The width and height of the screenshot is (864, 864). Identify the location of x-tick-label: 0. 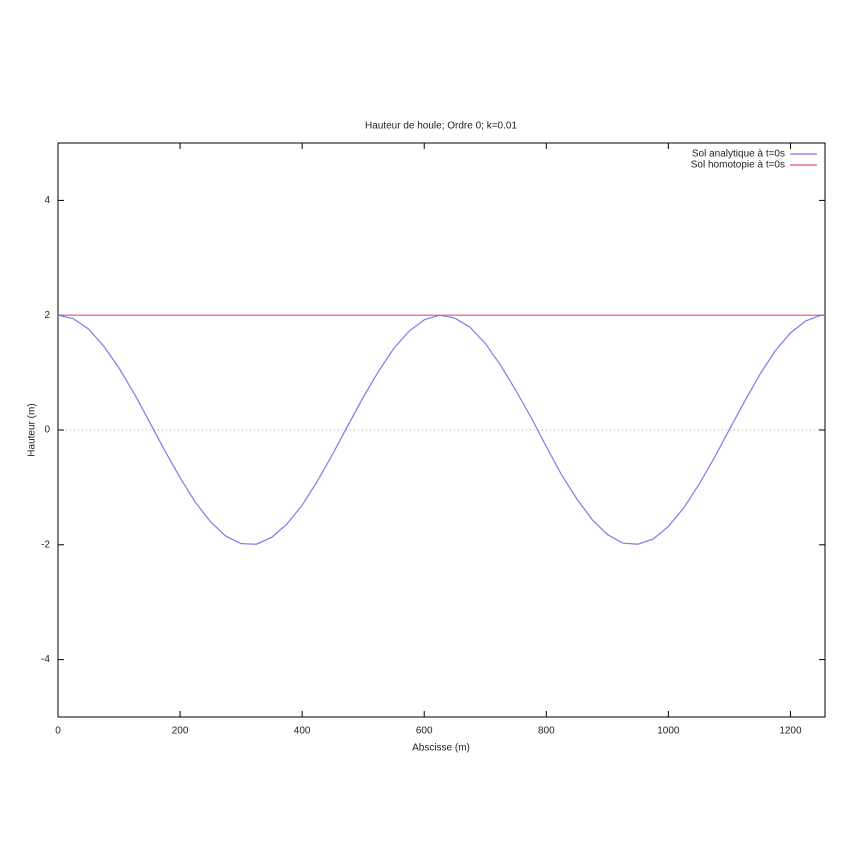
(58, 731).